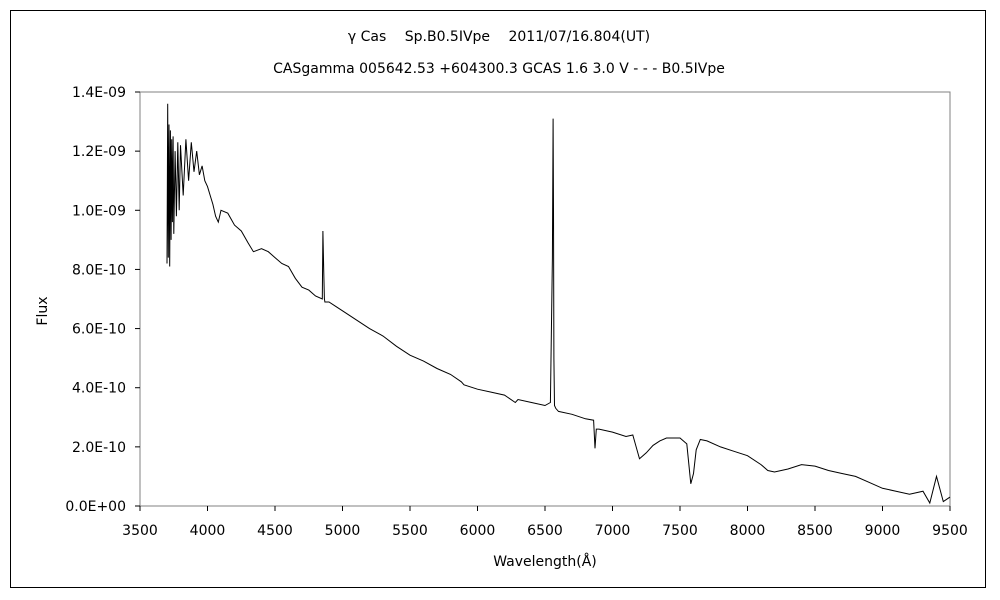 Image resolution: width=1000 pixels, height=600 pixels. What do you see at coordinates (545, 561) in the screenshot?
I see `x-axis-label: Wavelength(Å)` at bounding box center [545, 561].